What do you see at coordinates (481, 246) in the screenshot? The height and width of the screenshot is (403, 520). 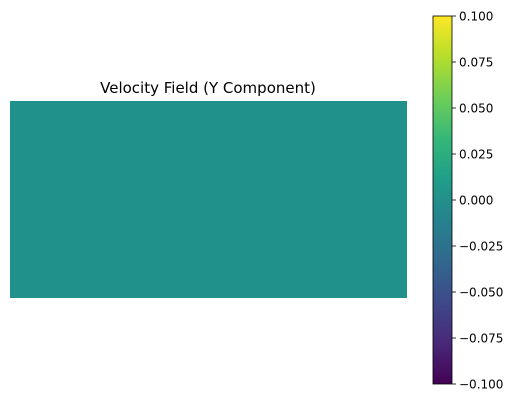 I see `colorbar-tick-label: −0.025` at bounding box center [481, 246].